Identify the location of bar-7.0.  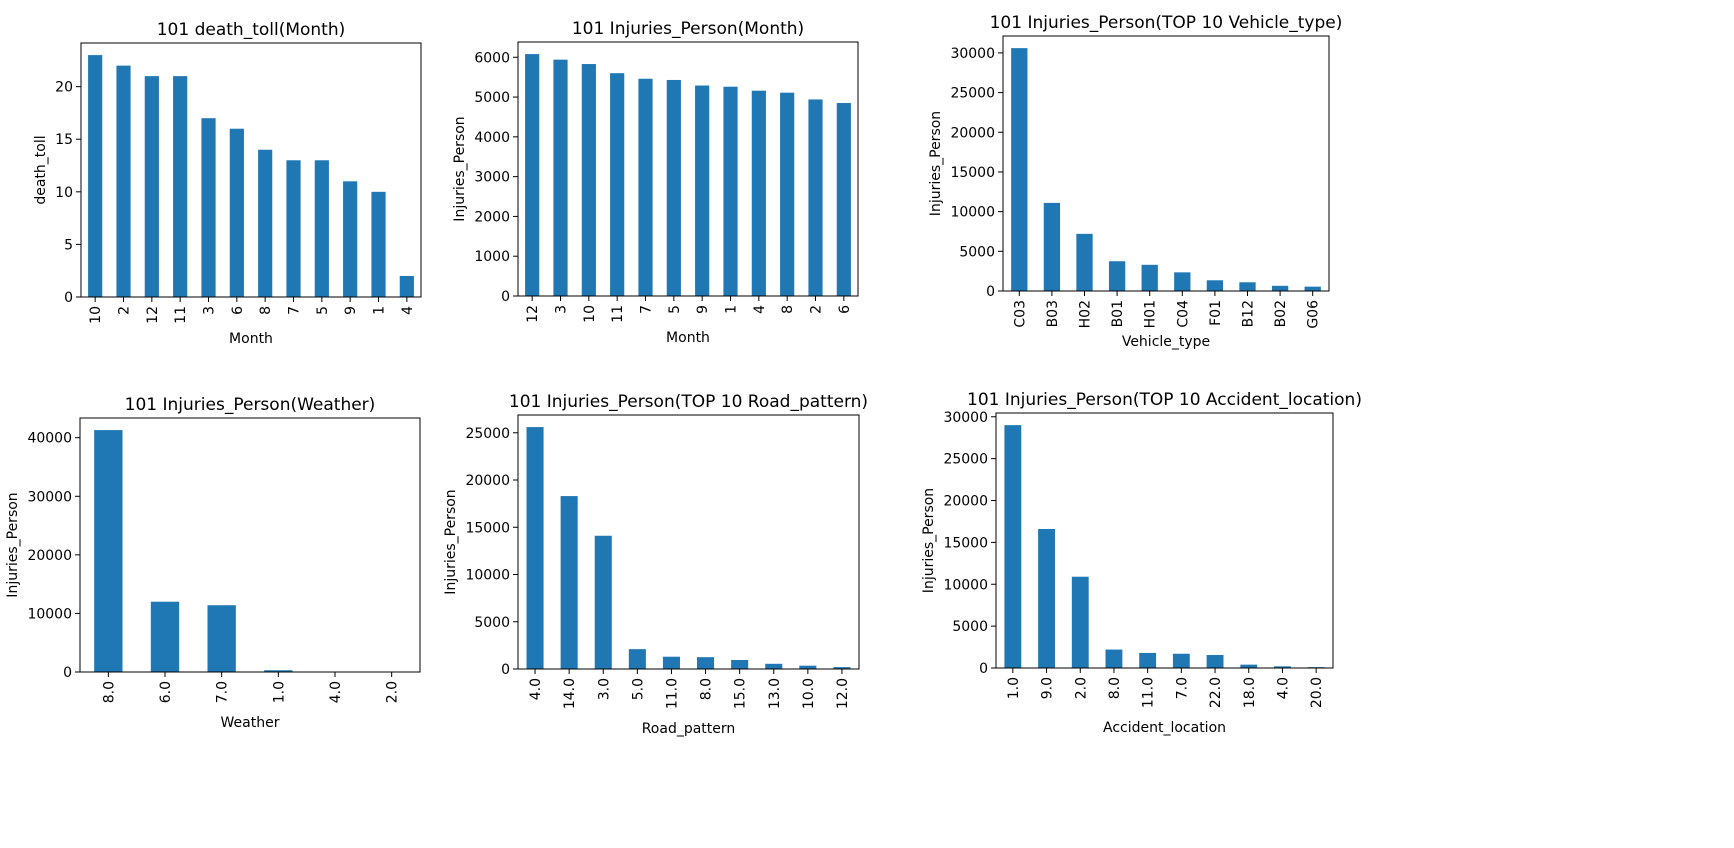
(1181, 660).